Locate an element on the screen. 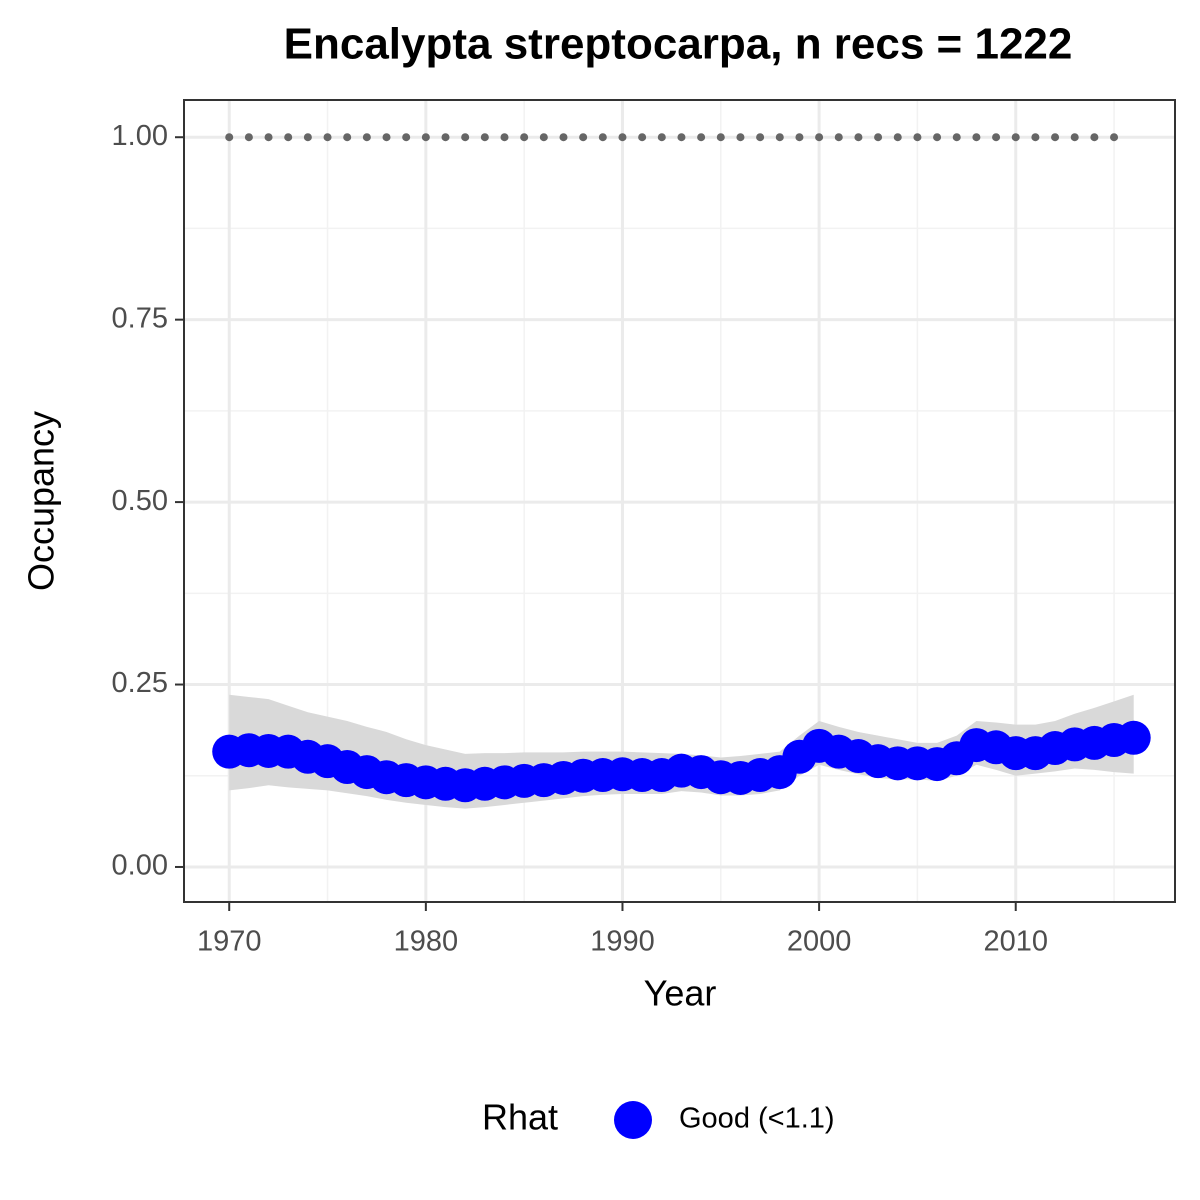 This screenshot has height=1200, width=1200. y-tick-label: 1.00 is located at coordinates (140, 136).